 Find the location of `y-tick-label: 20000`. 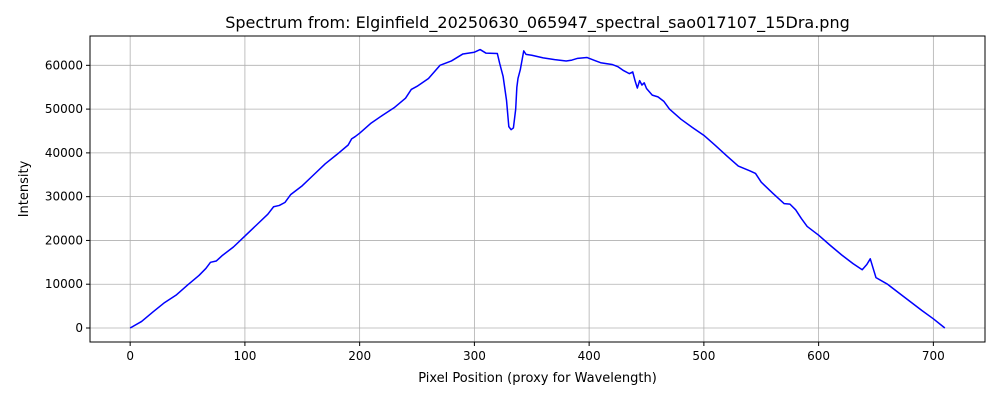

y-tick-label: 20000 is located at coordinates (64, 240).